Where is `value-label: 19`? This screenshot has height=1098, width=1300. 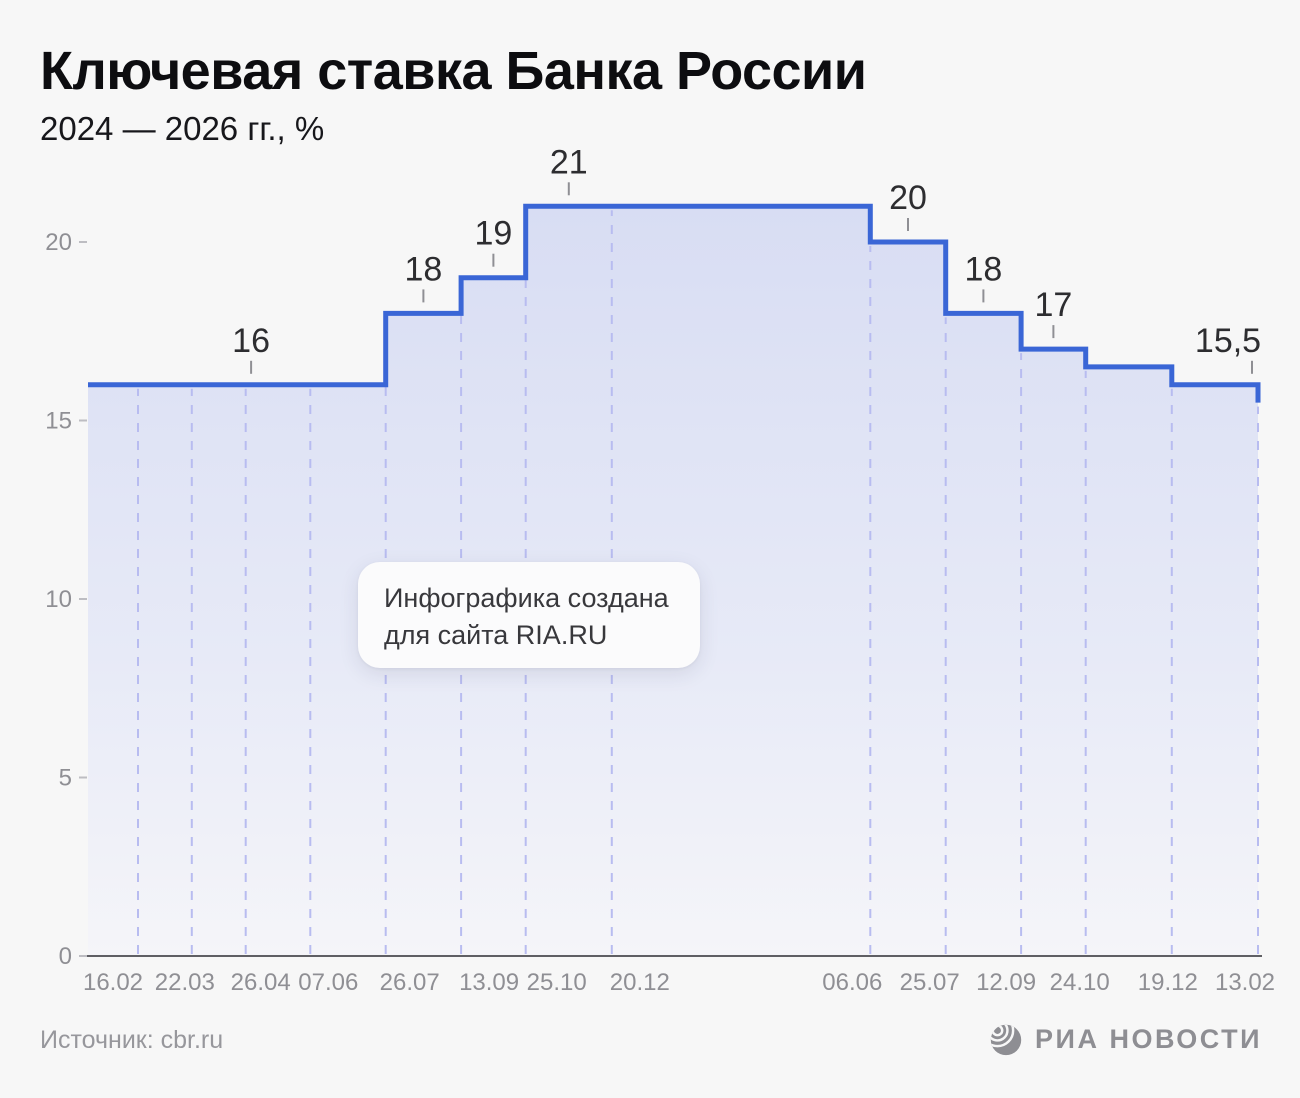 value-label: 19 is located at coordinates (493, 234).